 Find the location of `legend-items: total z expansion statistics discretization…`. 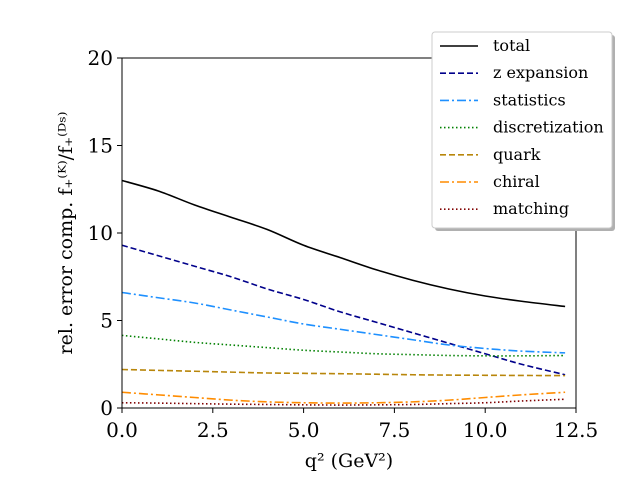

legend-items: total z expansion statistics discretization… is located at coordinates (522, 127).